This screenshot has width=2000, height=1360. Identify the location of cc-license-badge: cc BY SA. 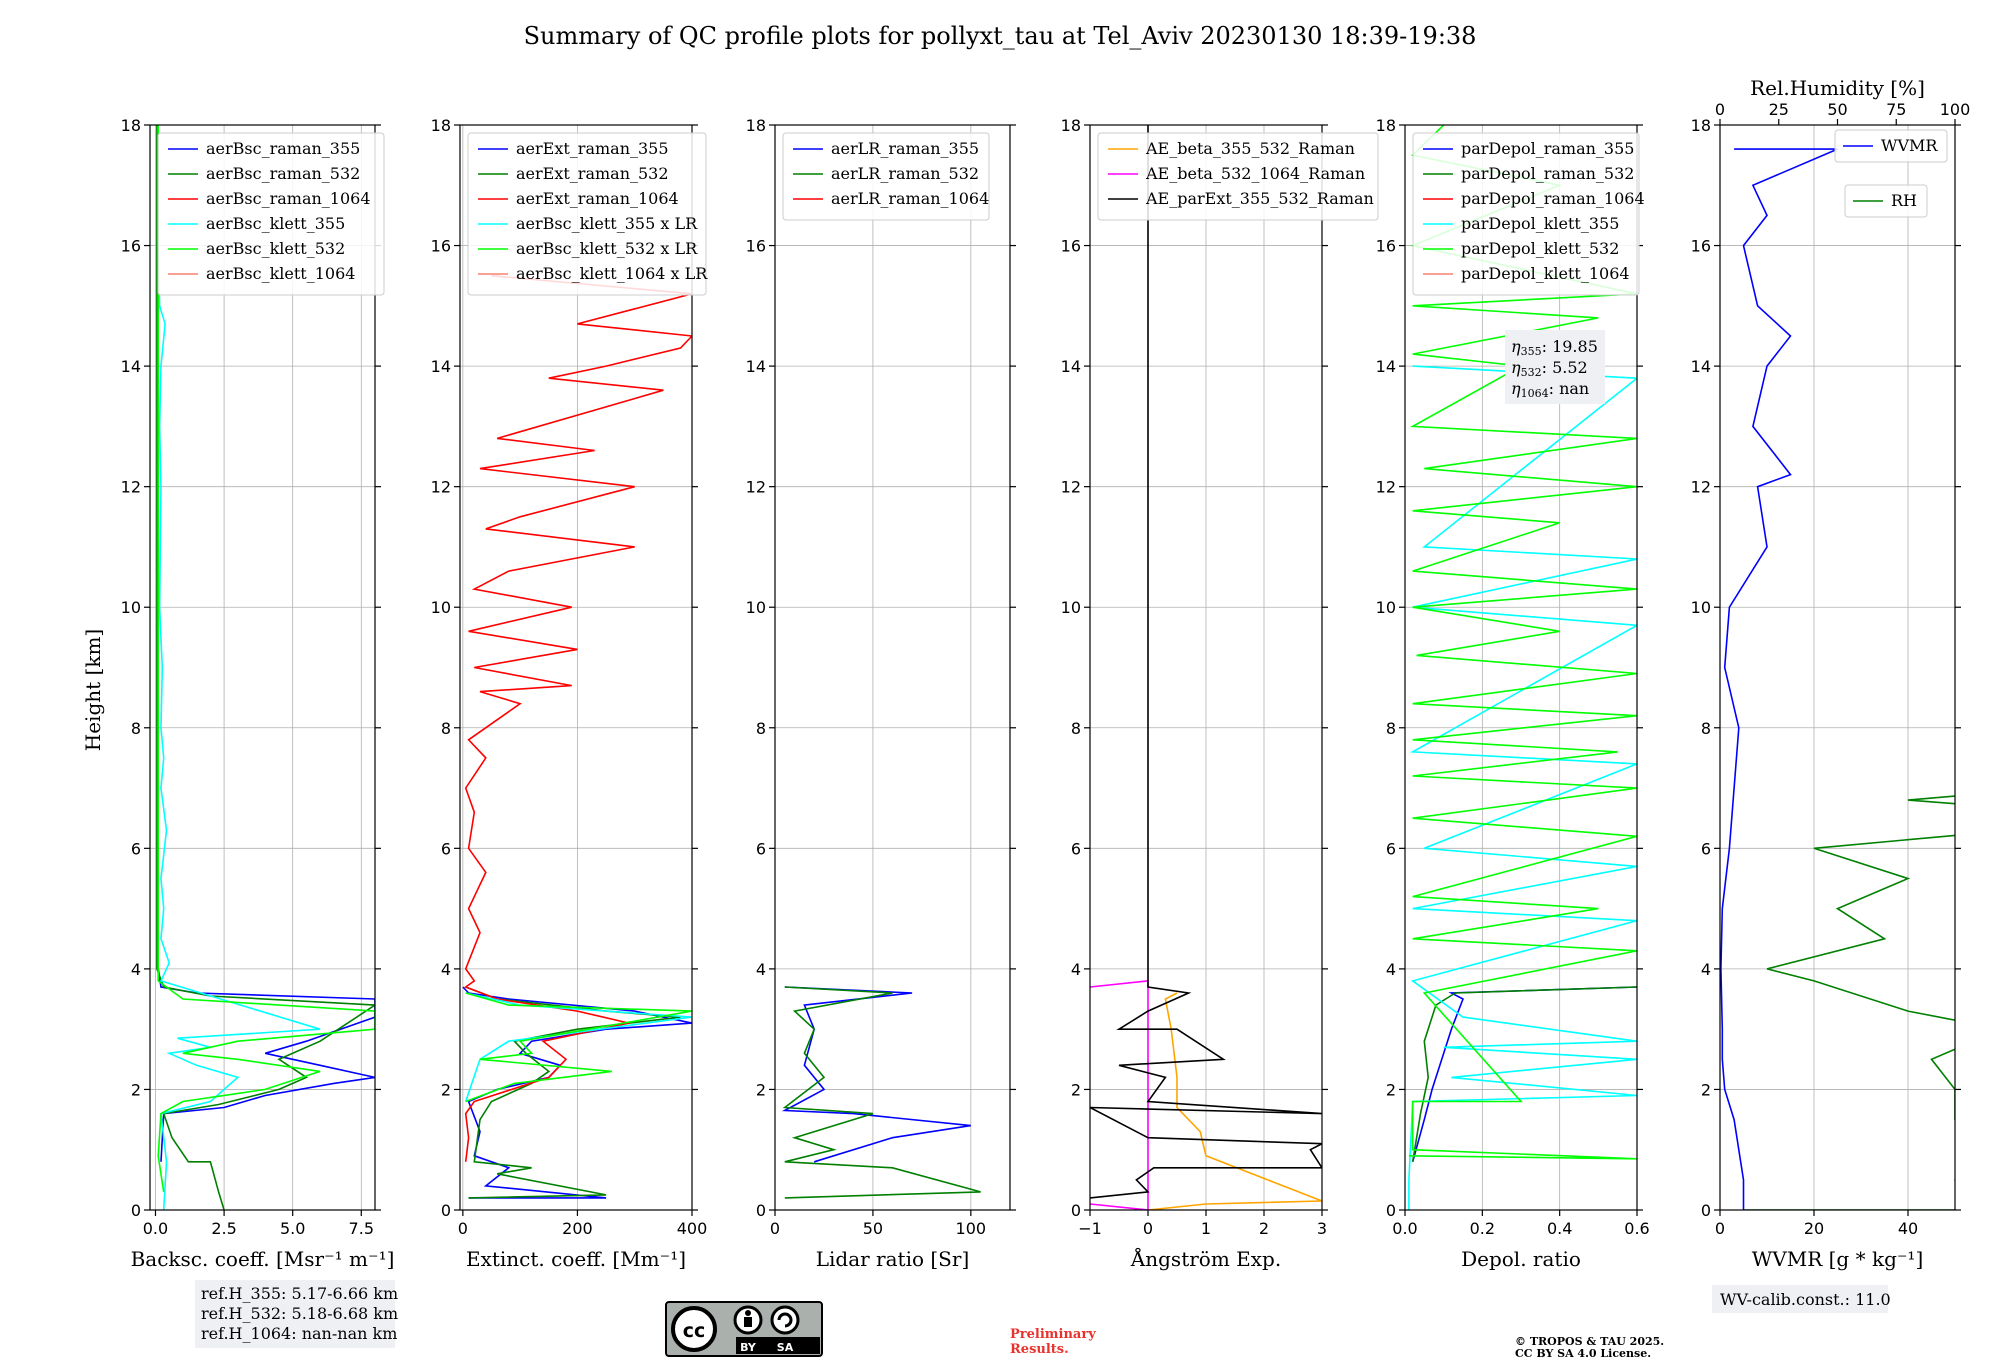
(744, 1329).